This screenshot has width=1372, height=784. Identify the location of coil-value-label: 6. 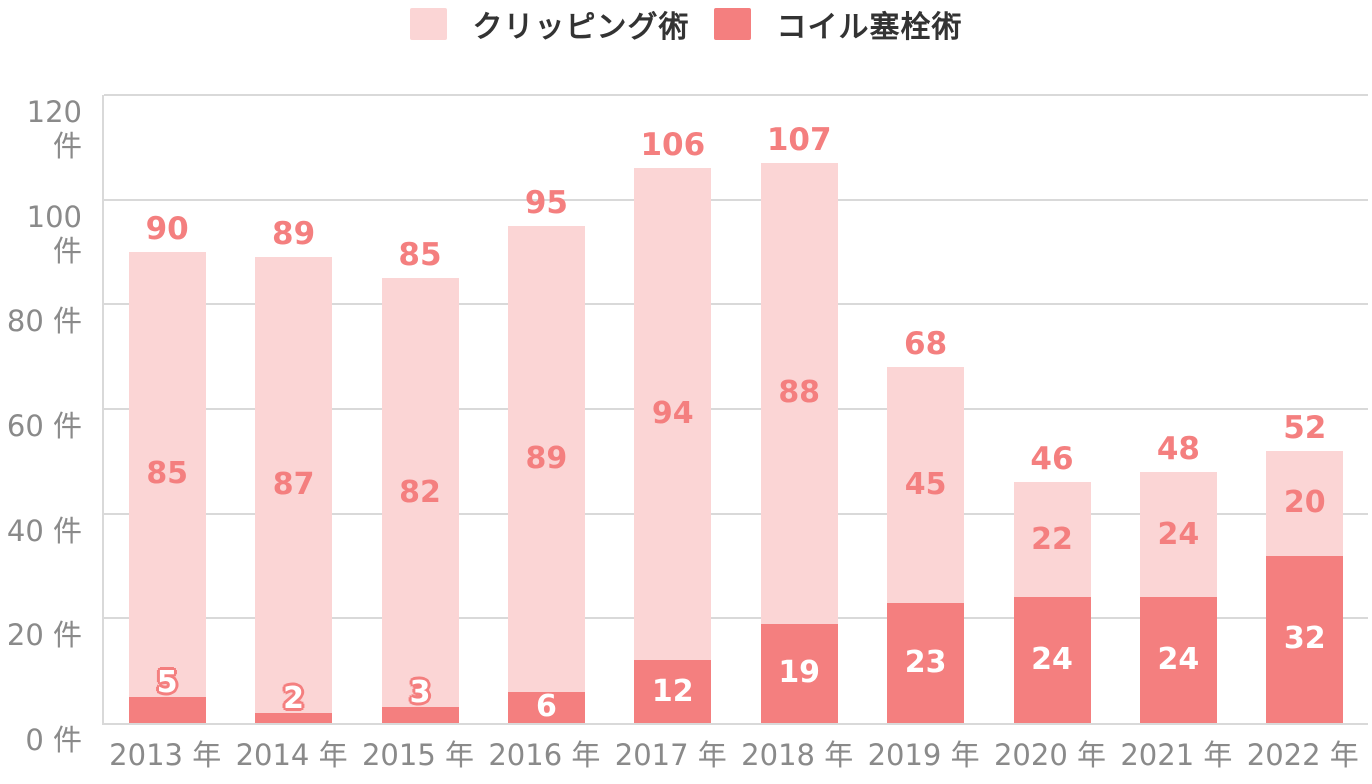
(546, 707).